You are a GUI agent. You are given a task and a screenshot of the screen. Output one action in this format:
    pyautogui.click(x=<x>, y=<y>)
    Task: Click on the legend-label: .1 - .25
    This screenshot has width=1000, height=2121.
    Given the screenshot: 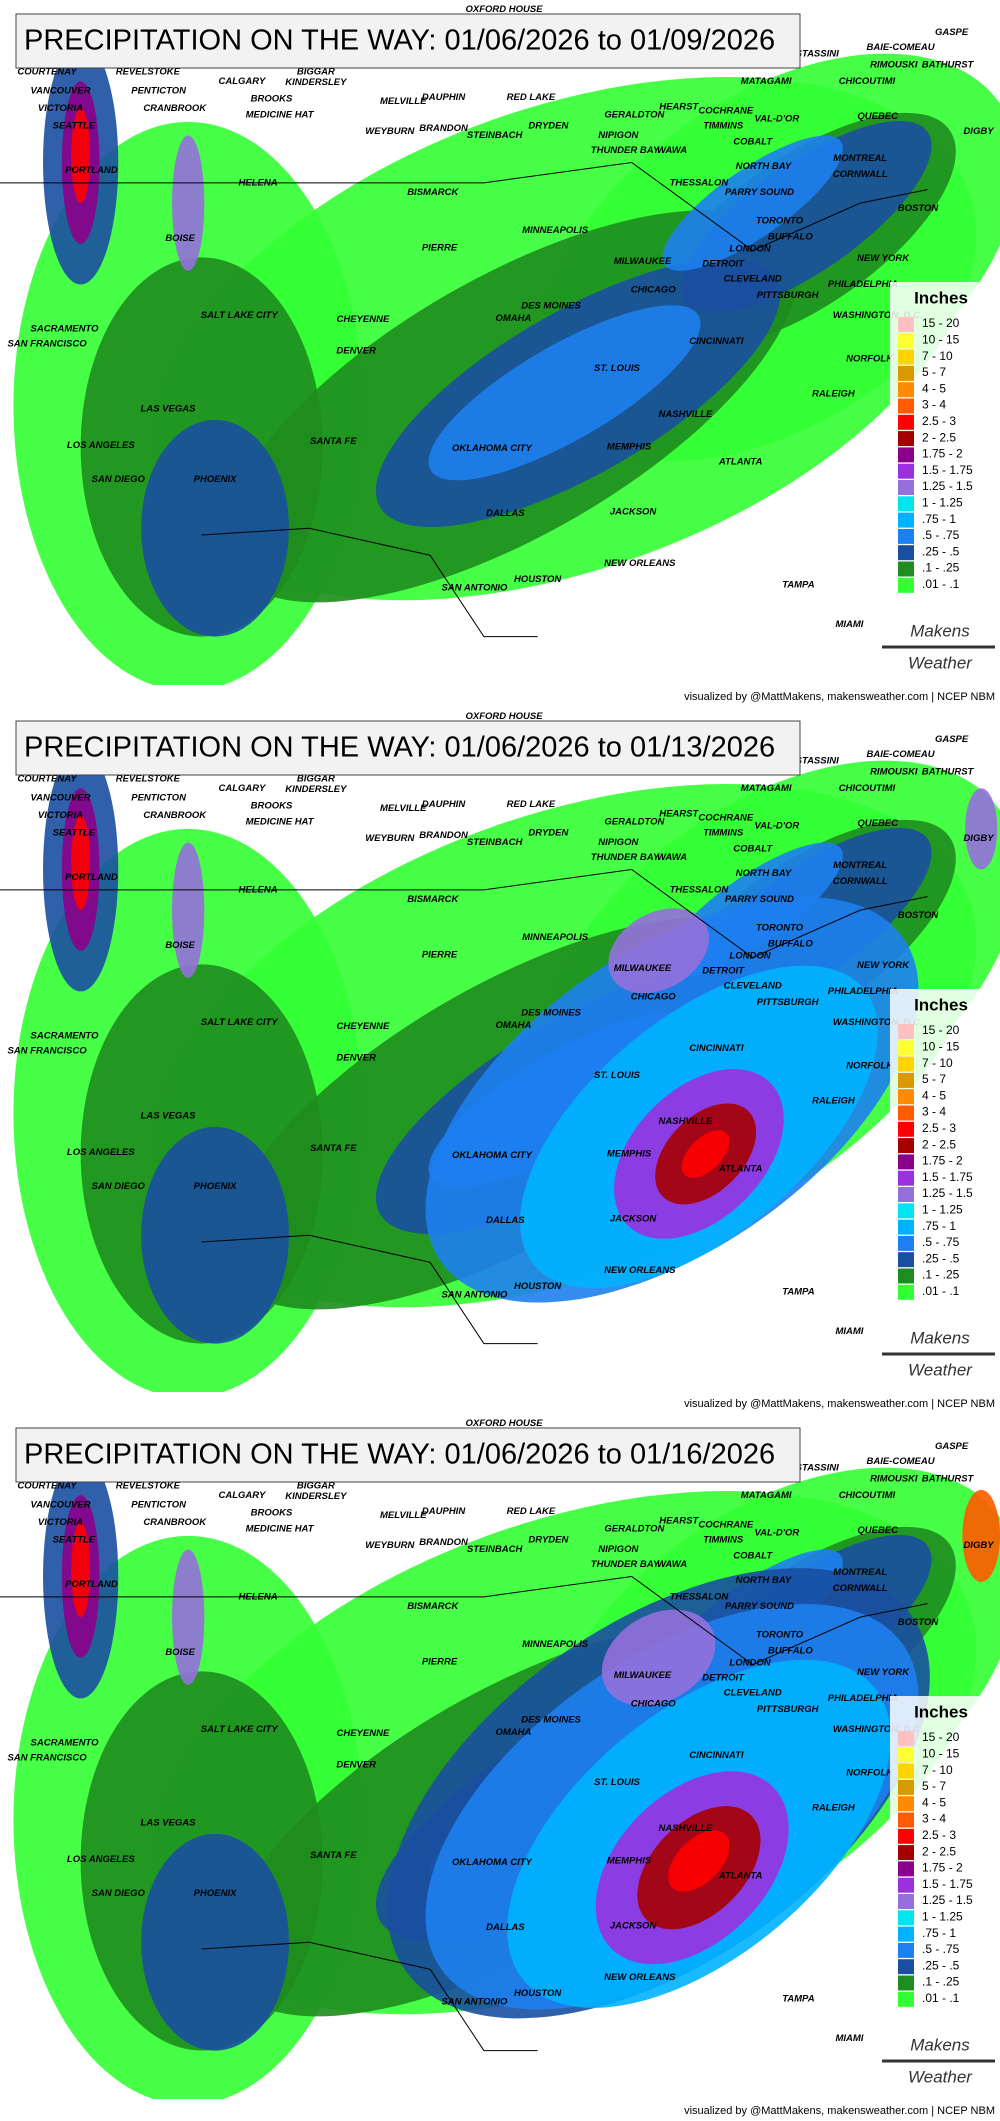 What is the action you would take?
    pyautogui.click(x=941, y=1275)
    